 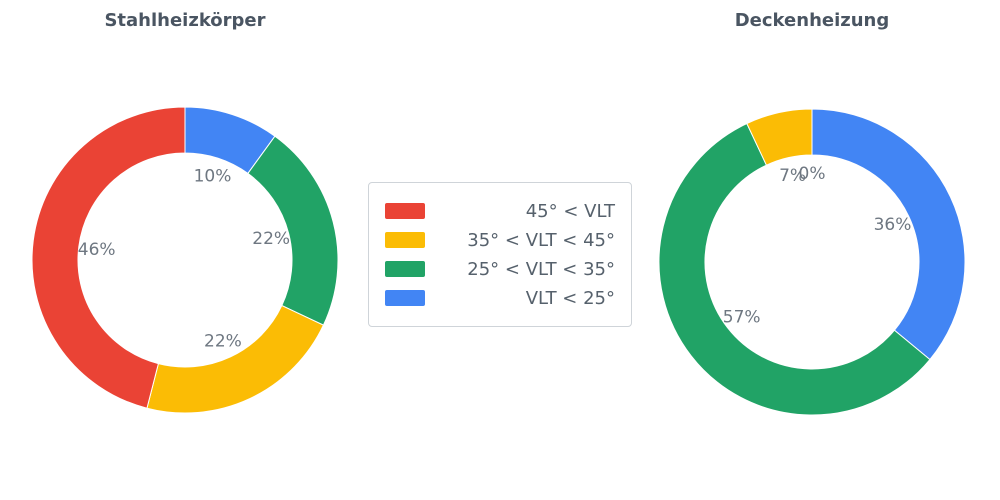 What do you see at coordinates (541, 240) in the screenshot?
I see `legend-label: 35° < VLT < 45°` at bounding box center [541, 240].